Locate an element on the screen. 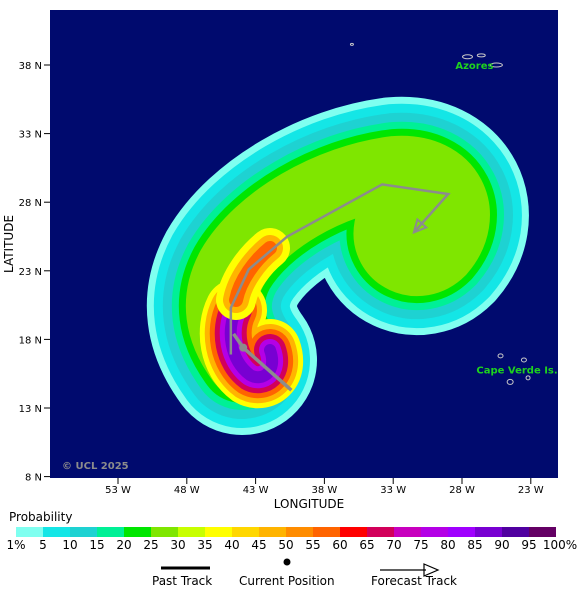 The width and height of the screenshot is (580, 597). place-labels: Azores Cape Verde Is. is located at coordinates (506, 219).